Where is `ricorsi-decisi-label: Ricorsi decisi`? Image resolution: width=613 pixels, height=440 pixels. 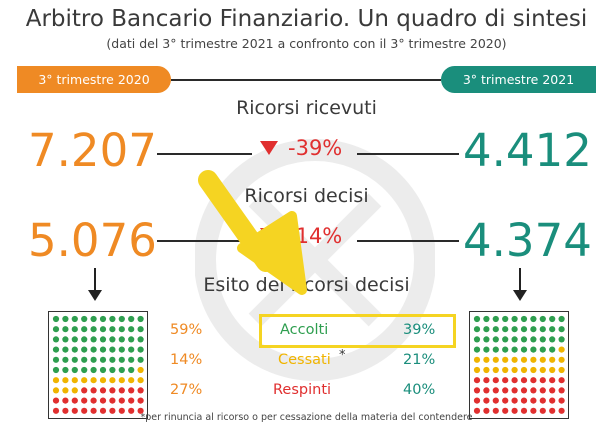 ricorsi-decisi-label: Ricorsi decisi is located at coordinates (306, 196).